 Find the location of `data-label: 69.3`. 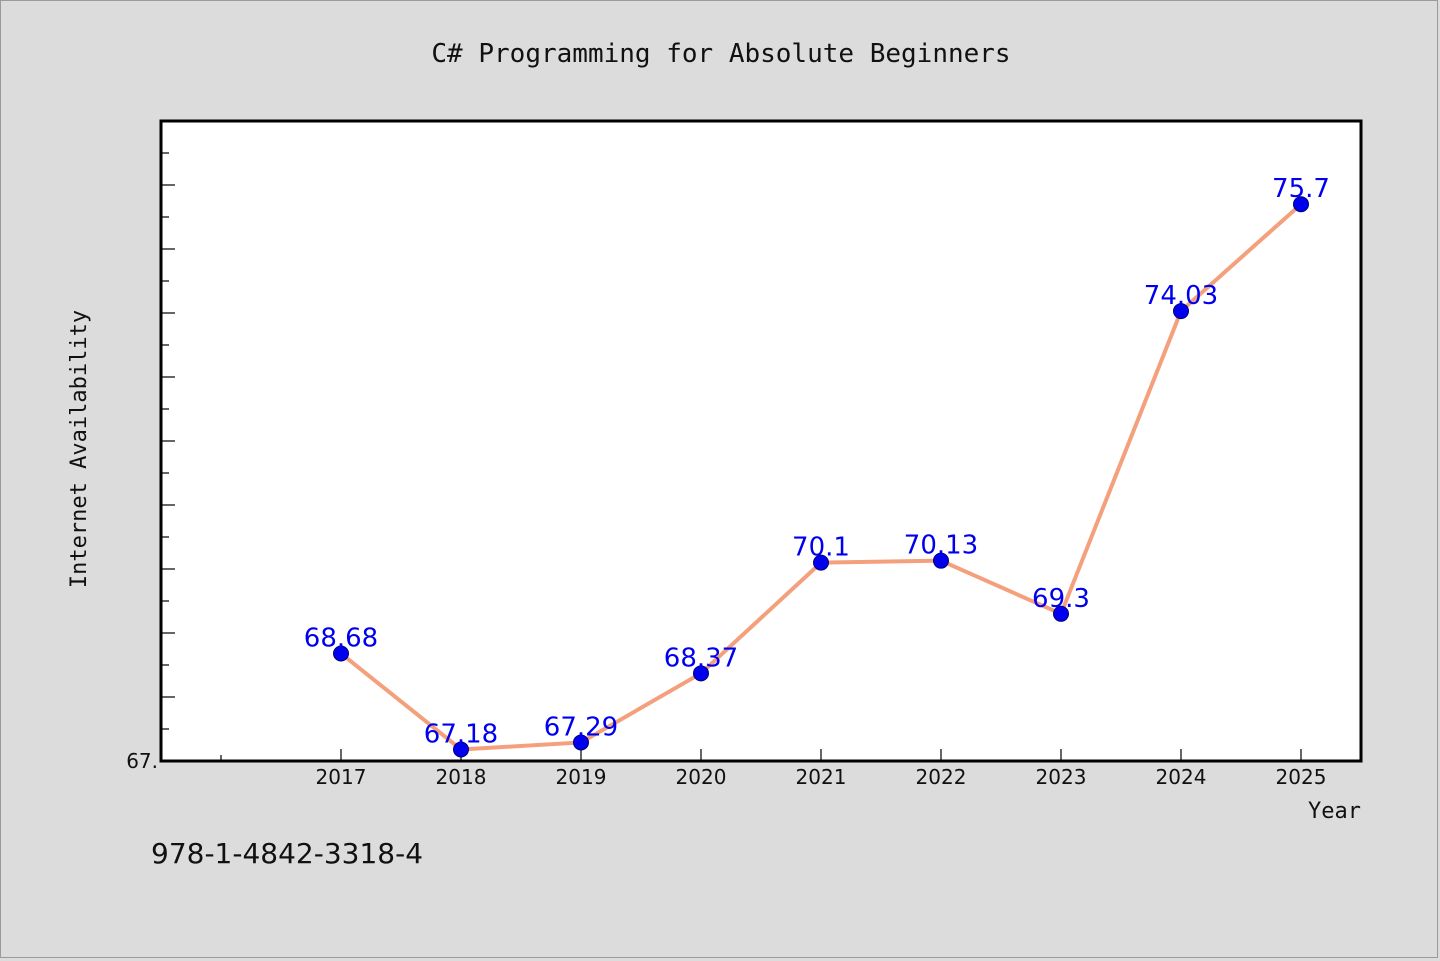

data-label: 69.3 is located at coordinates (1061, 599).